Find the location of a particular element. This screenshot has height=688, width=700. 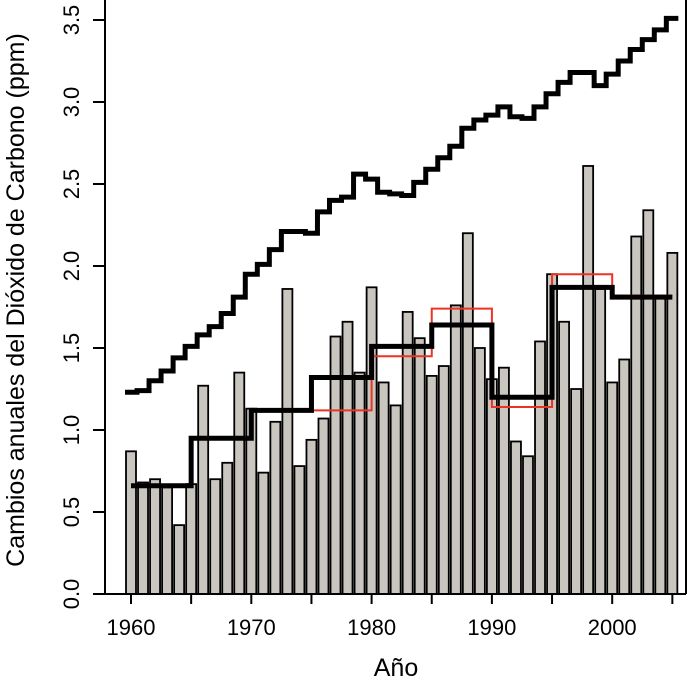

bar-2004 is located at coordinates (660, 445).